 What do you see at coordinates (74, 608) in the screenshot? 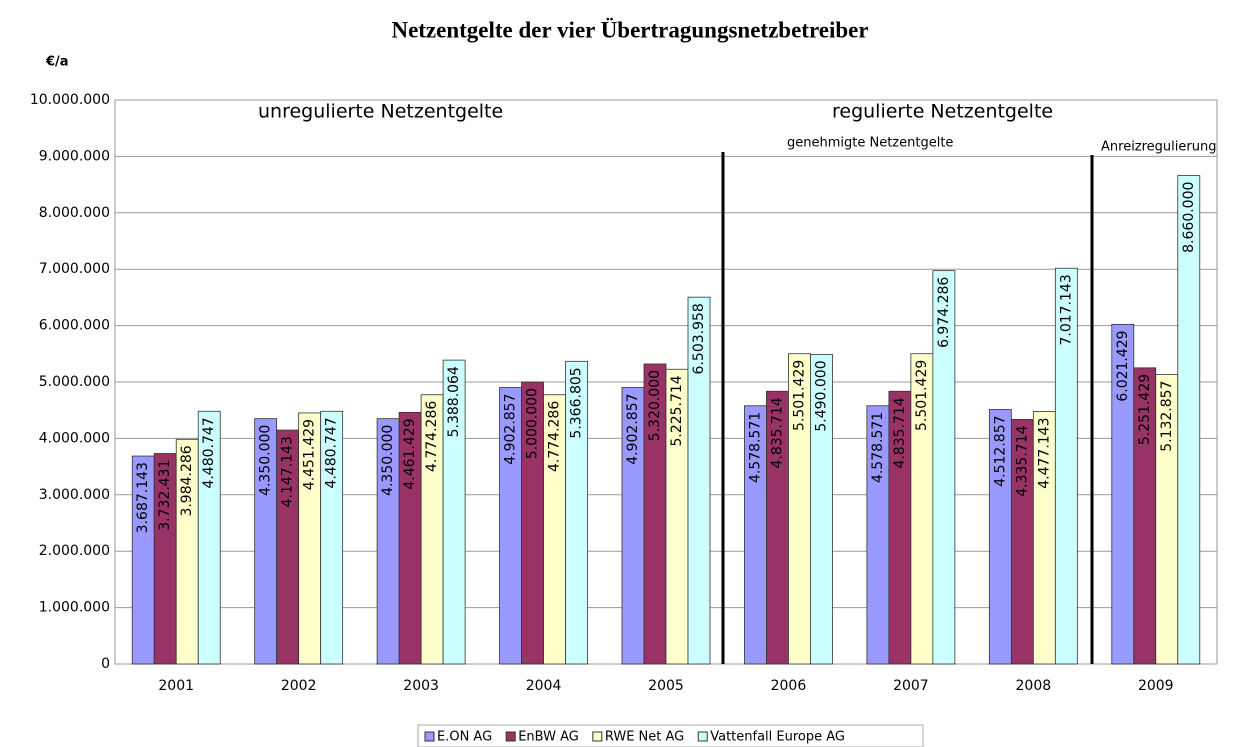
I see `y-tick-label: 1.000.000` at bounding box center [74, 608].